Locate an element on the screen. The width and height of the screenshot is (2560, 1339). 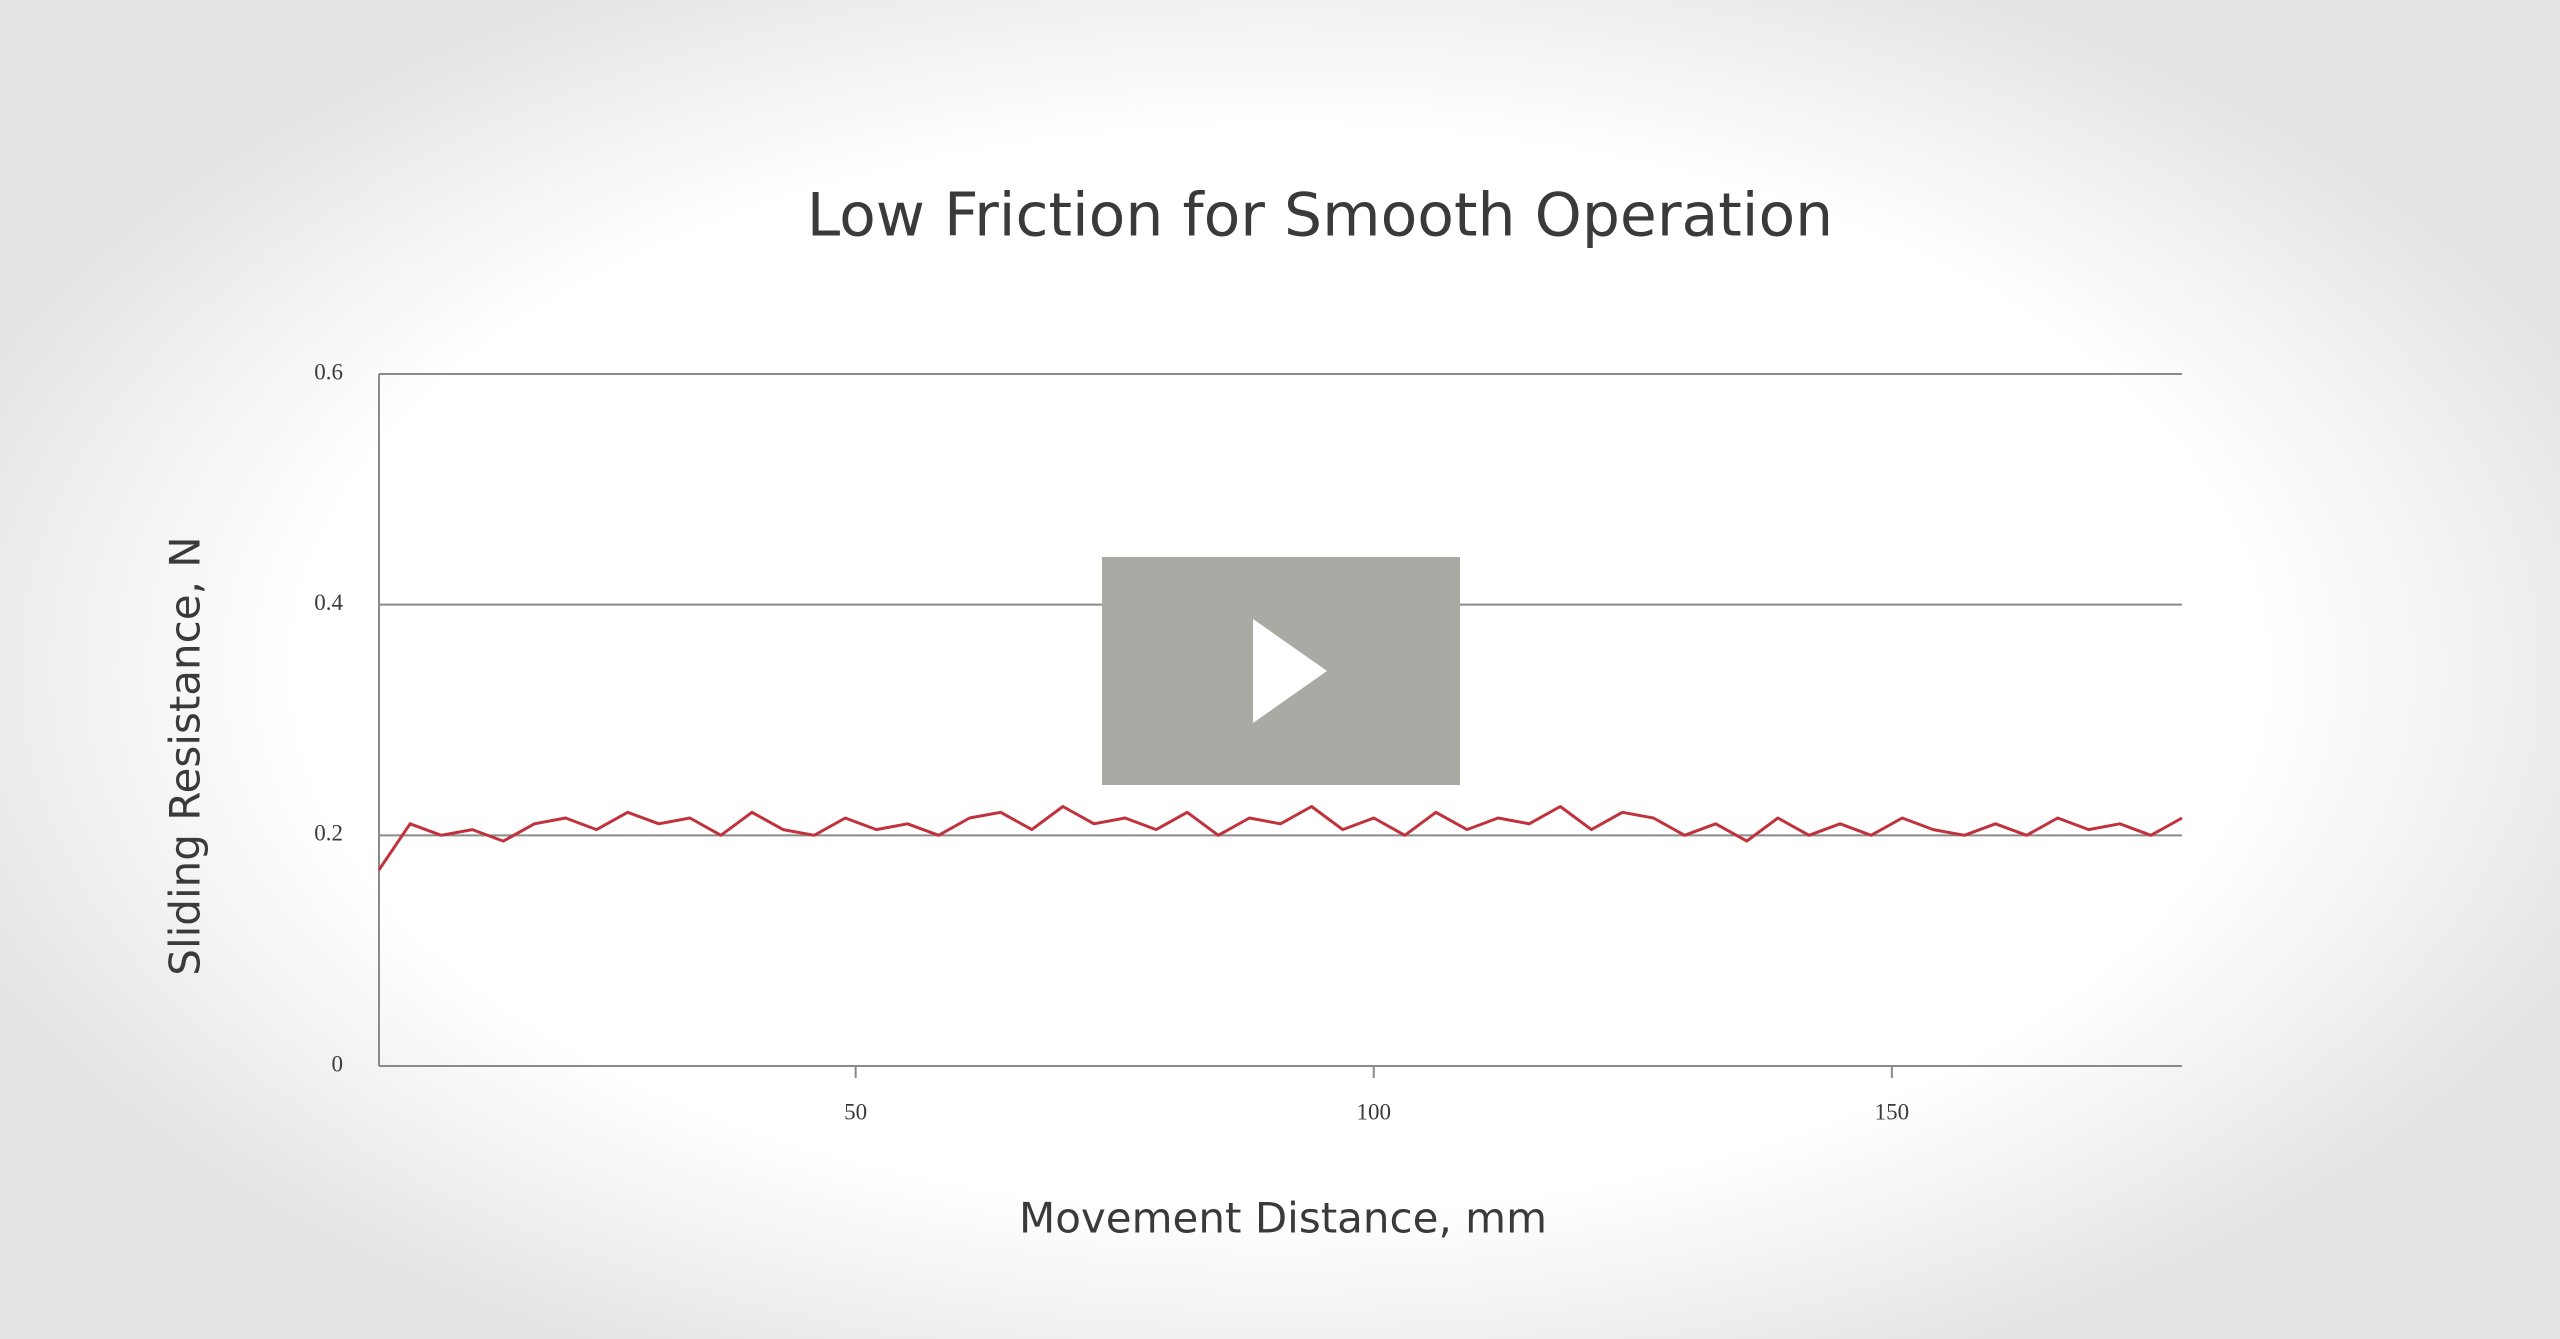
x-tick-label: 100 is located at coordinates (1374, 1111).